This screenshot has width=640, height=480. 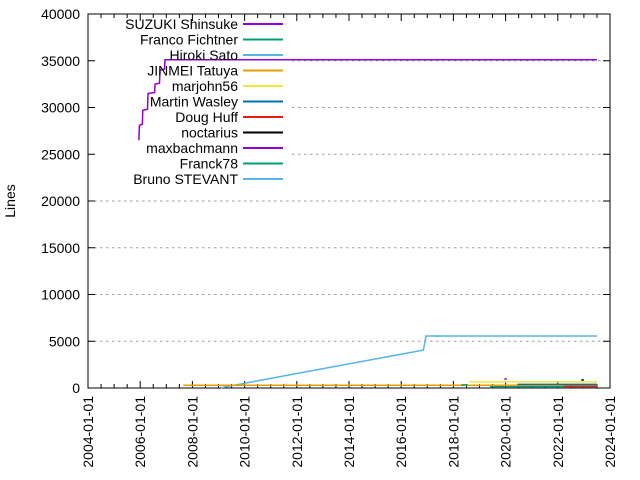 What do you see at coordinates (60, 154) in the screenshot?
I see `y-tick-label: 25000` at bounding box center [60, 154].